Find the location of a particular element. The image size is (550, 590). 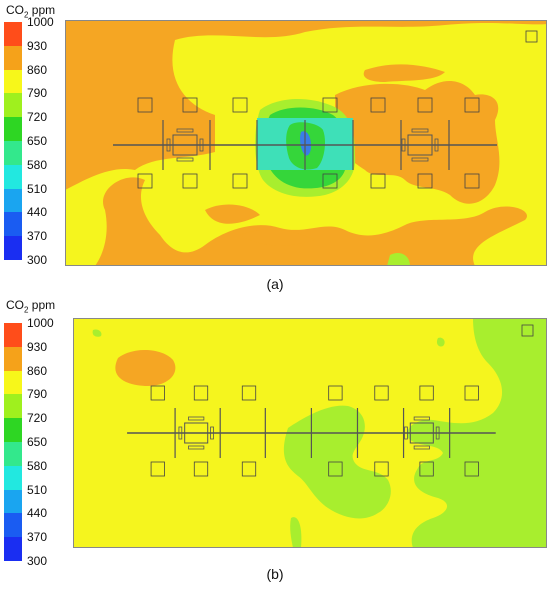

colorbar-tick-label: 720 is located at coordinates (37, 418).